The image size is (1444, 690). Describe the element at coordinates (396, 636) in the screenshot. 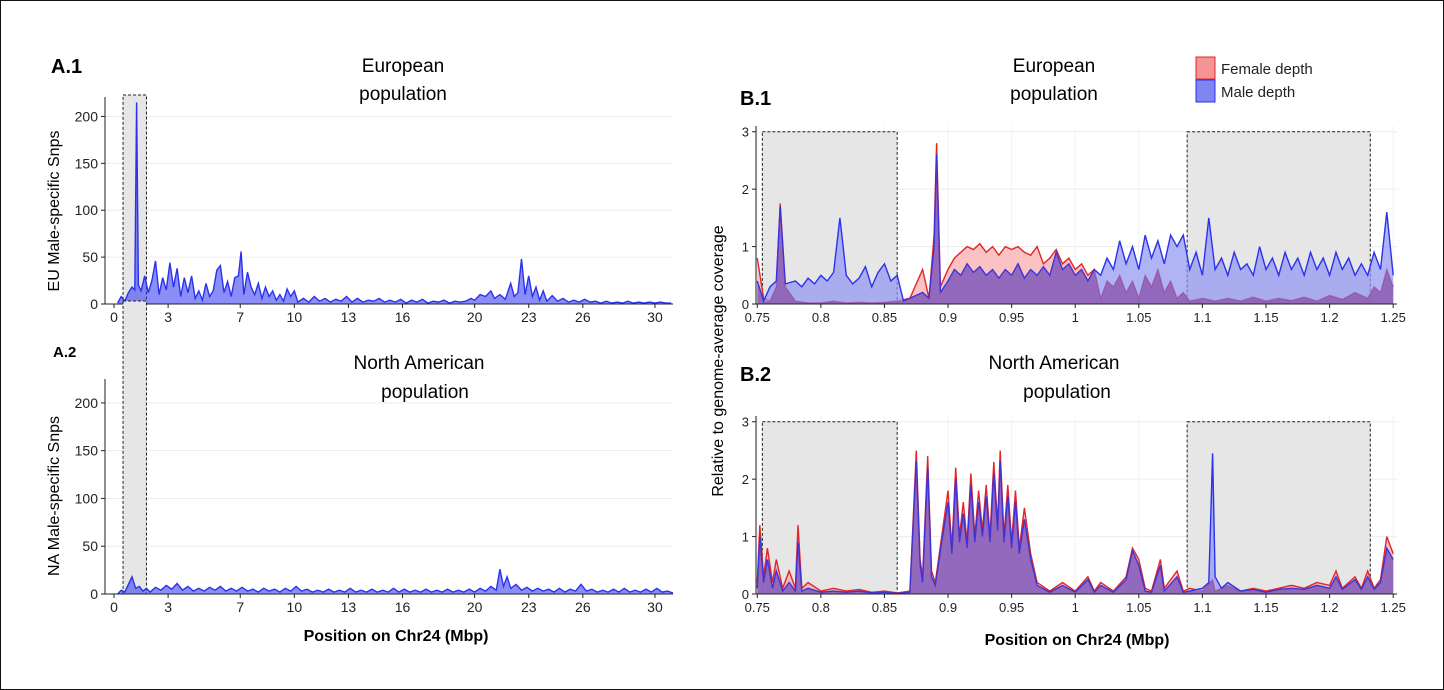

I see `a-x-axis-title: Position on Chr24 (Mbp)` at that location.